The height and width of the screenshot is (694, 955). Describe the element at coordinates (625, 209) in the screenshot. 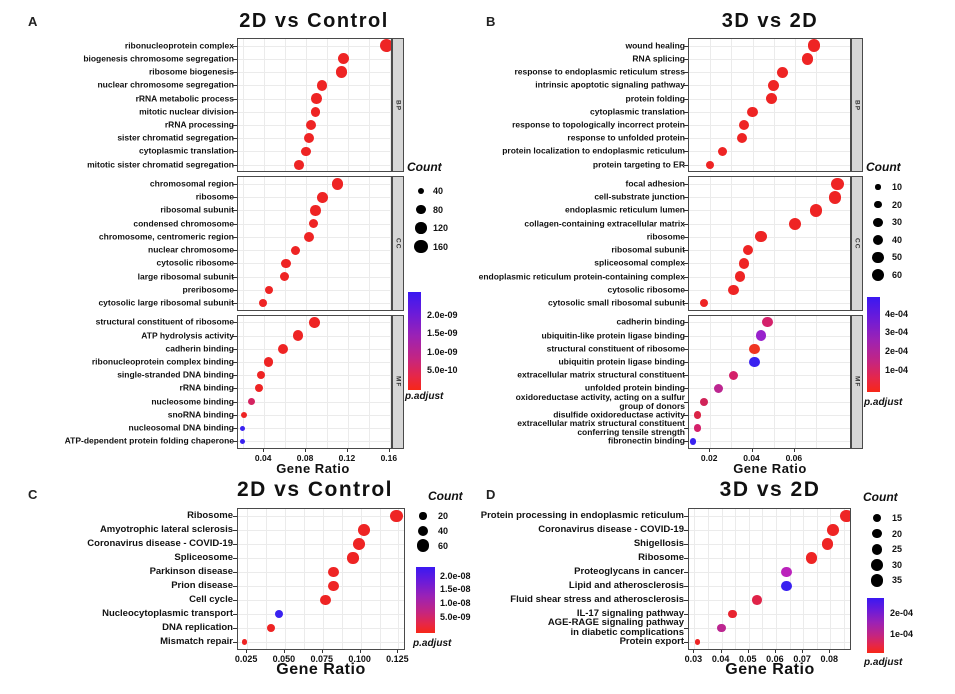

I see `category-label: endoplasmic reticulum lumen` at that location.